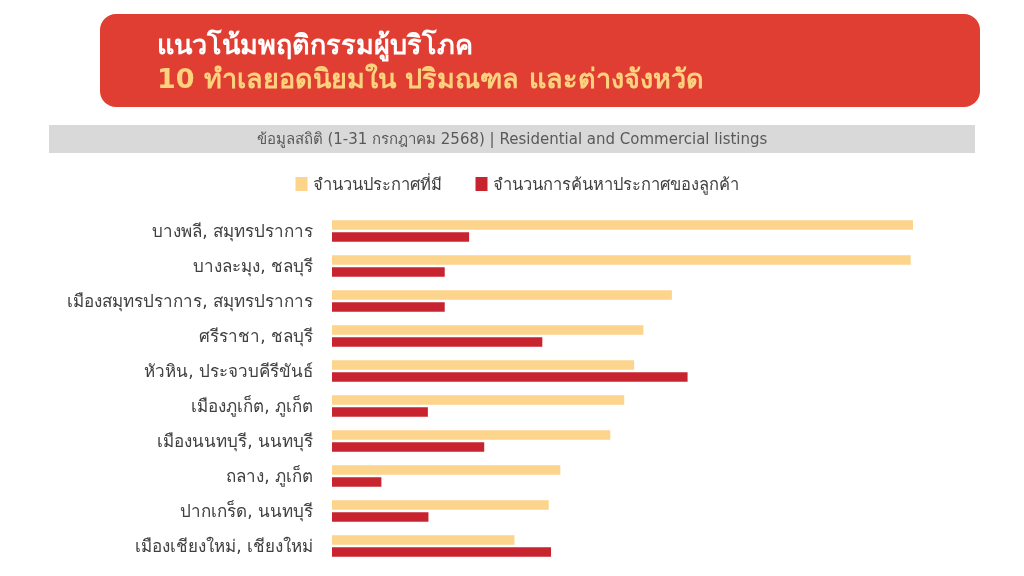 This screenshot has width=1024, height=576. What do you see at coordinates (224, 546) in the screenshot?
I see `category-label: เมืองเชียงใหม่, เชียงใหม่` at bounding box center [224, 546].